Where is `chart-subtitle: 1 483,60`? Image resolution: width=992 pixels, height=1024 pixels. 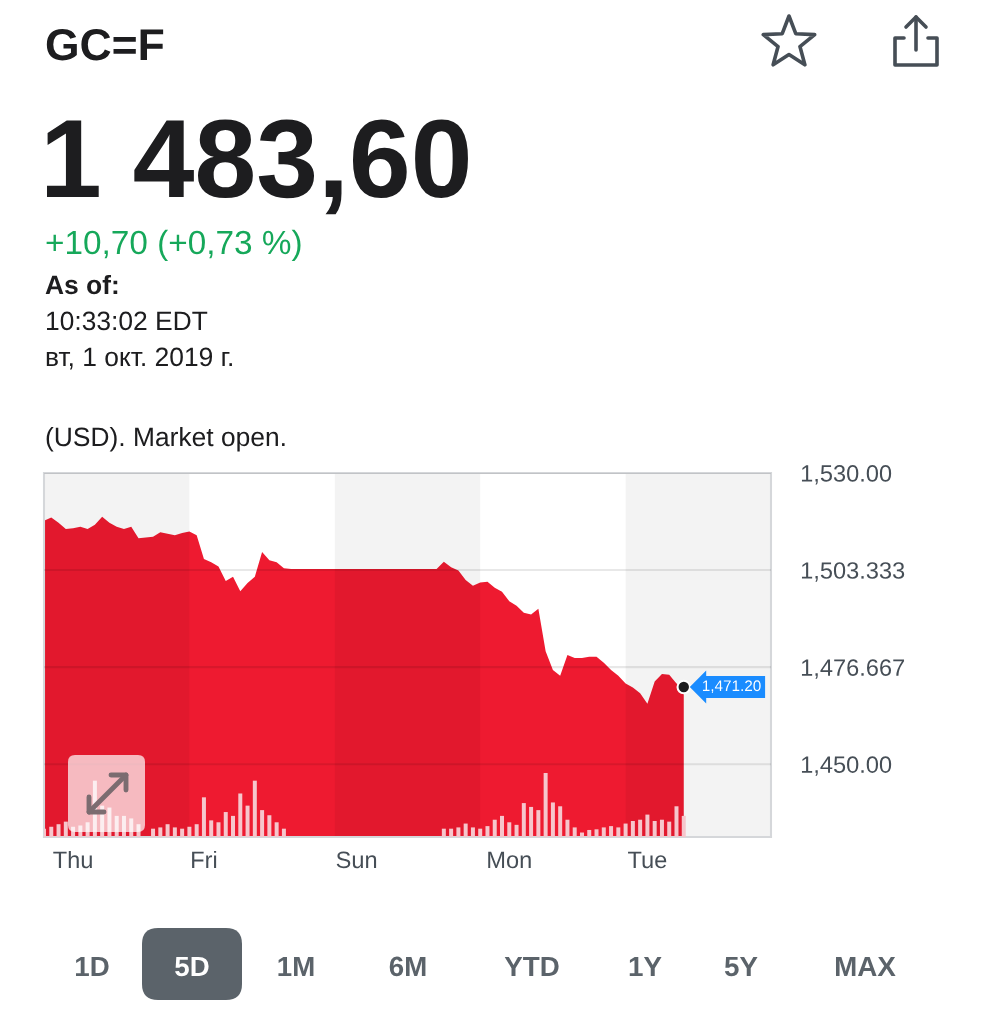
chart-subtitle: 1 483,60 is located at coordinates (257, 167).